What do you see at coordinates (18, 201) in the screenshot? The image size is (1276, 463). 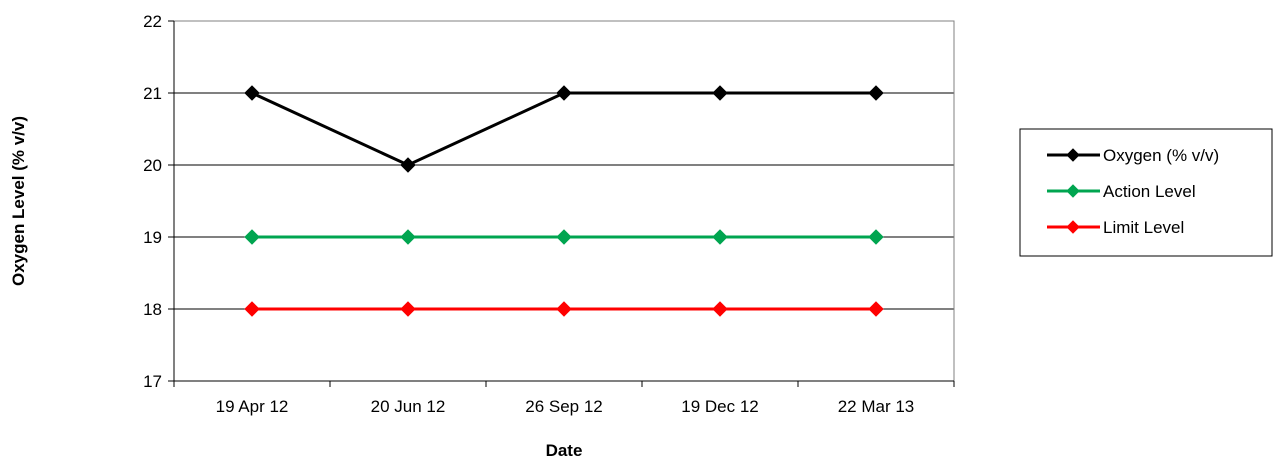 I see `y-axis-title: Oxygen Level (% v/v)` at bounding box center [18, 201].